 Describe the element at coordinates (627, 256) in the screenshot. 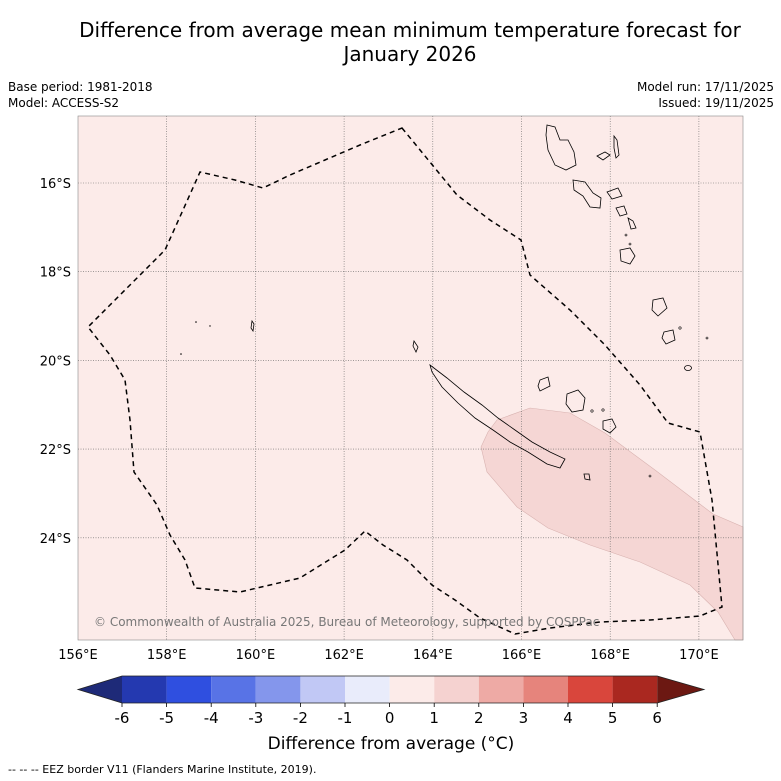

I see `efate-island` at that location.